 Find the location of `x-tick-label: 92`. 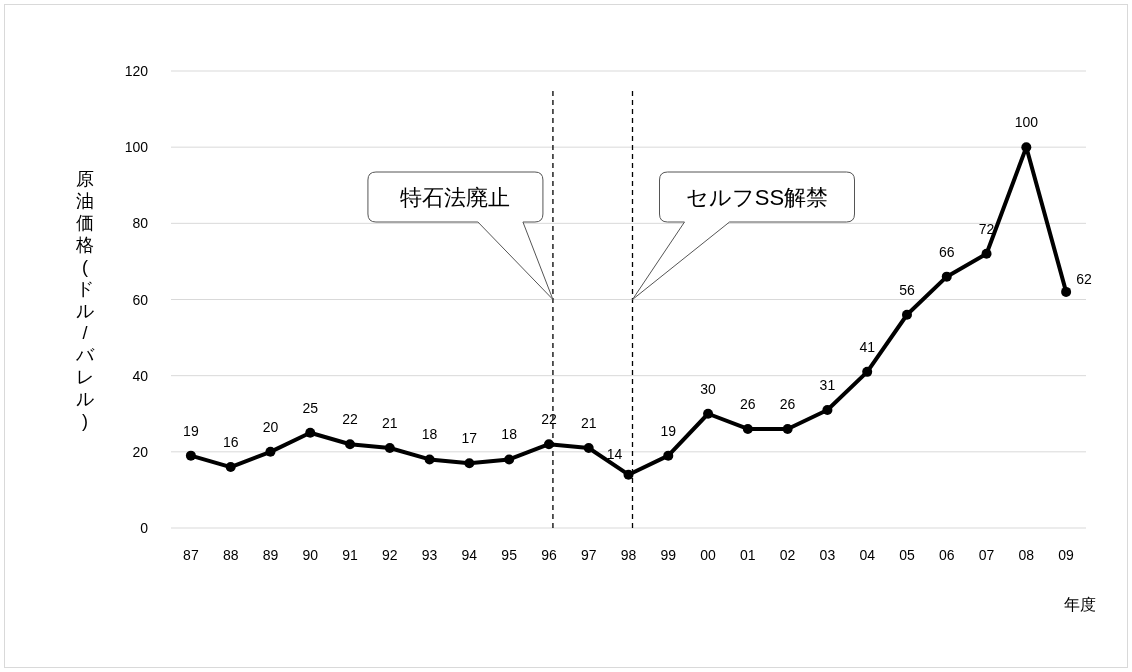

x-tick-label: 92 is located at coordinates (390, 555).